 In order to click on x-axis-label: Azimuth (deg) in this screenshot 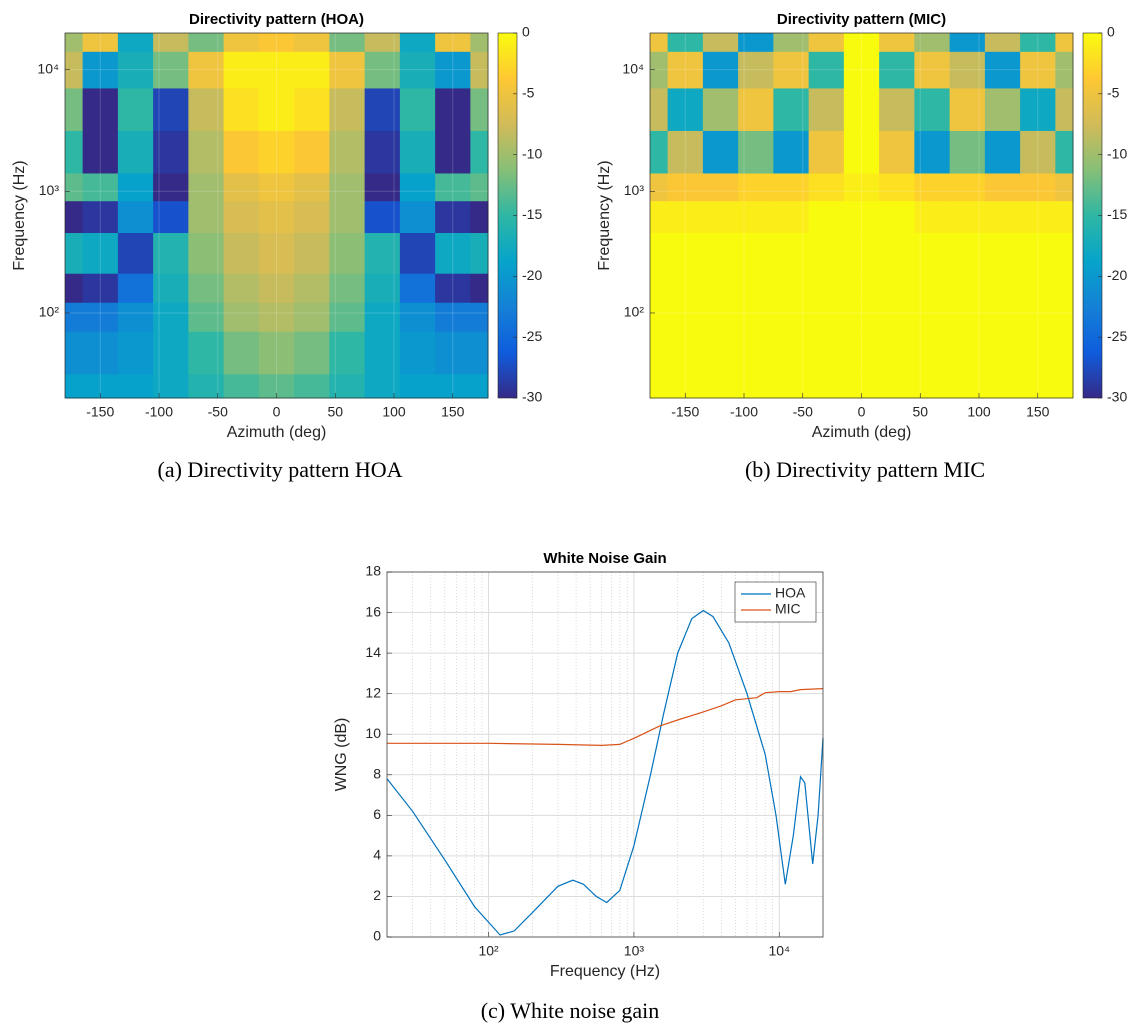, I will do `click(862, 432)`.